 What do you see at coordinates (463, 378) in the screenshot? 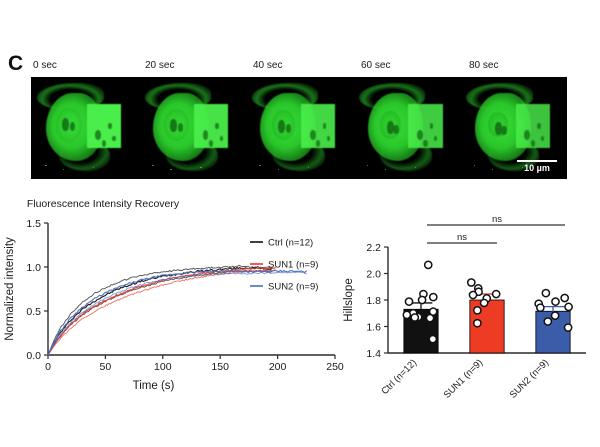
I see `x-category-label-1: SUN1 (n=9)` at bounding box center [463, 378].